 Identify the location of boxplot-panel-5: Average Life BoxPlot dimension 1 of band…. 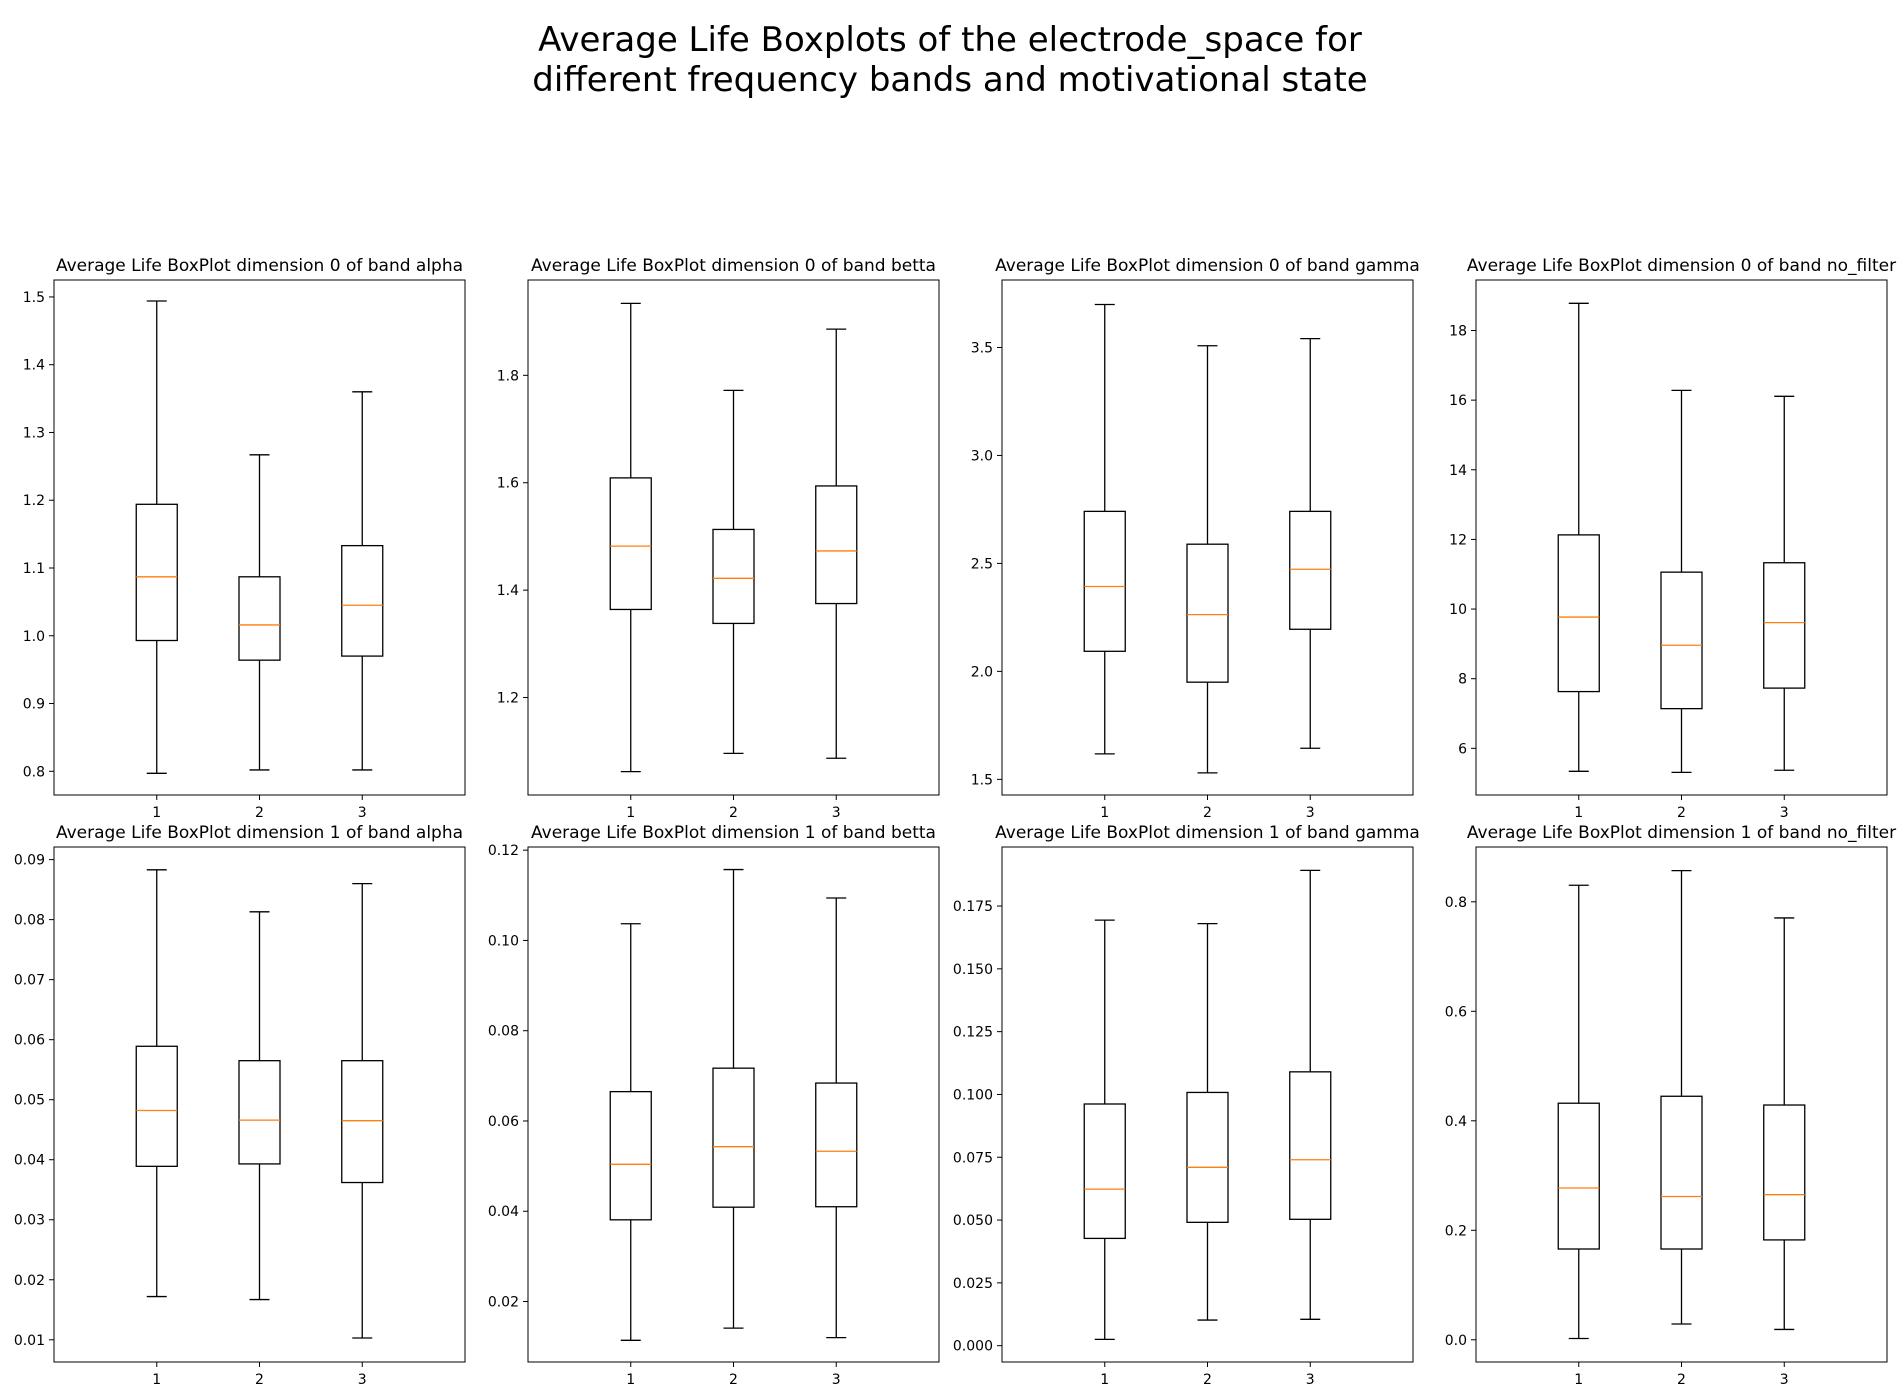
(240, 1105).